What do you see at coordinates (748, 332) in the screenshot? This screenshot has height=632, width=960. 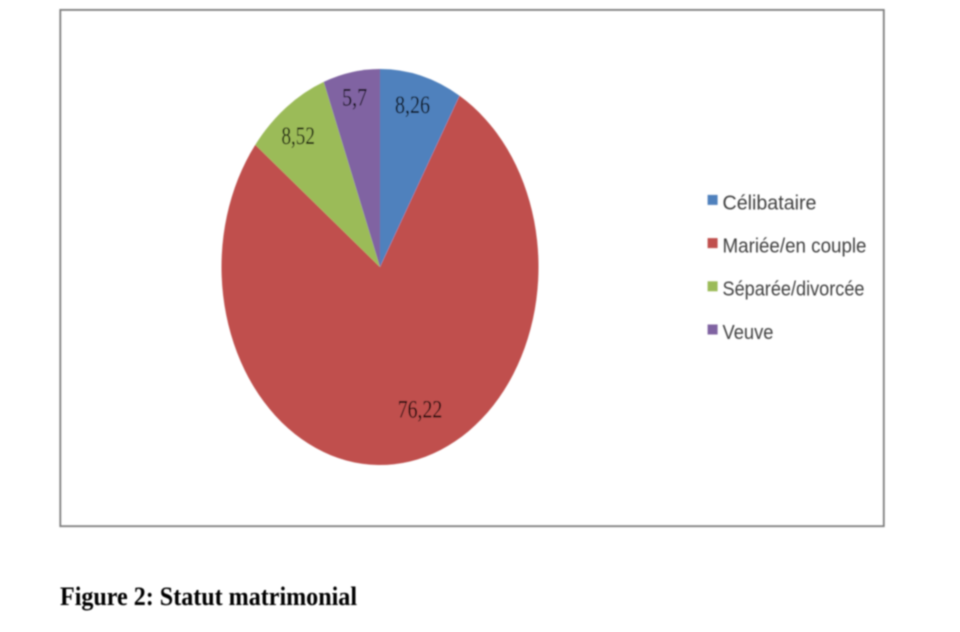 I see `svg-text: Veuve` at bounding box center [748, 332].